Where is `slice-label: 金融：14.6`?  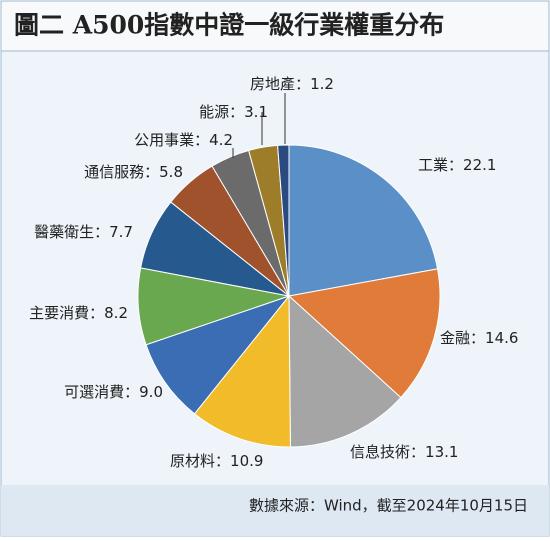 slice-label: 金融：14.6 is located at coordinates (479, 338).